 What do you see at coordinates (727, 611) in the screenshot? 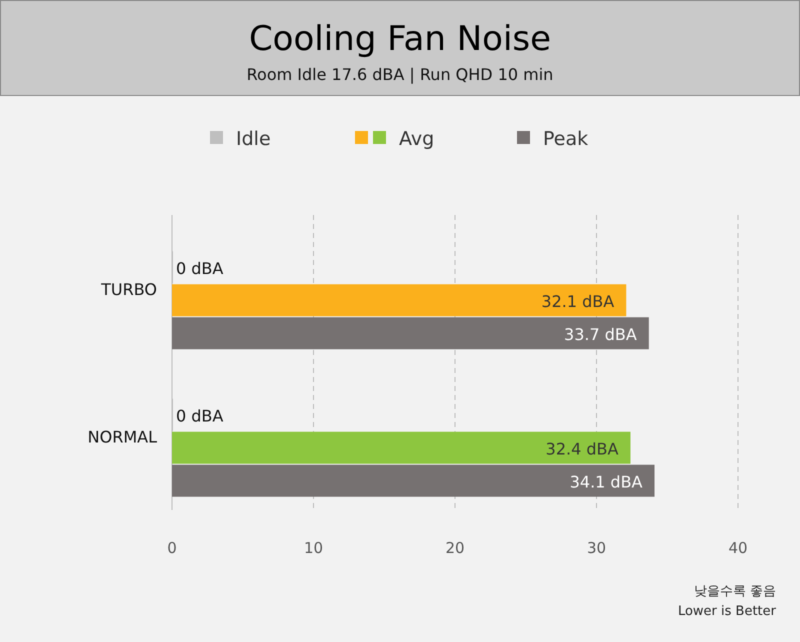
I see `text: Lower is Better` at bounding box center [727, 611].